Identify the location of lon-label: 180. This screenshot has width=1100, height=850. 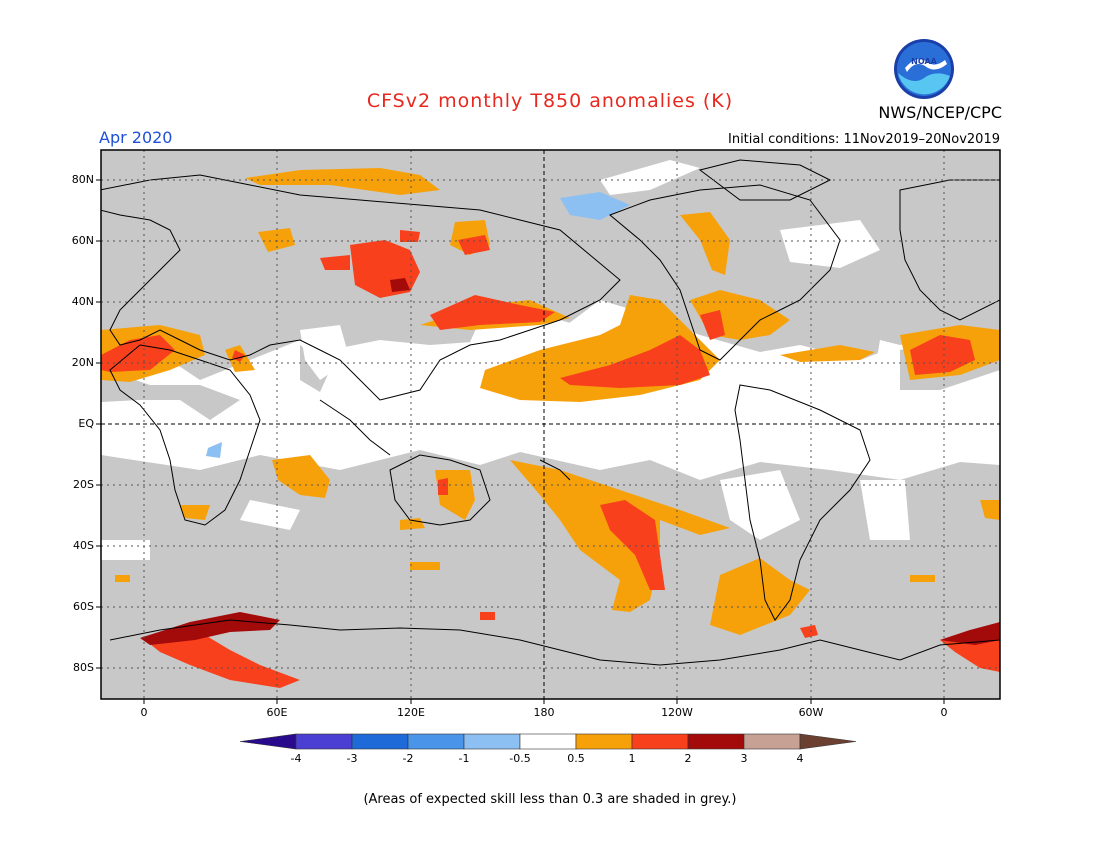
(544, 712).